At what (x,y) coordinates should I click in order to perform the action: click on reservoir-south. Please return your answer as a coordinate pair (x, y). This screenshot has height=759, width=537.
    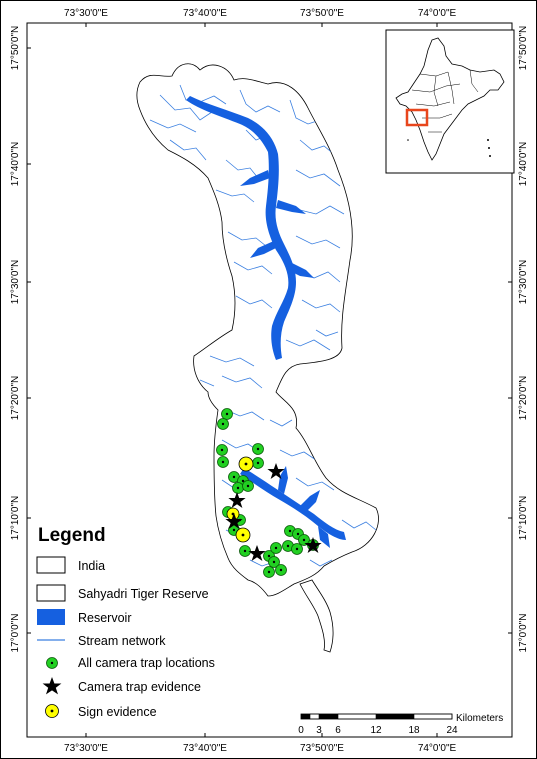
    Looking at the image, I should click on (293, 504).